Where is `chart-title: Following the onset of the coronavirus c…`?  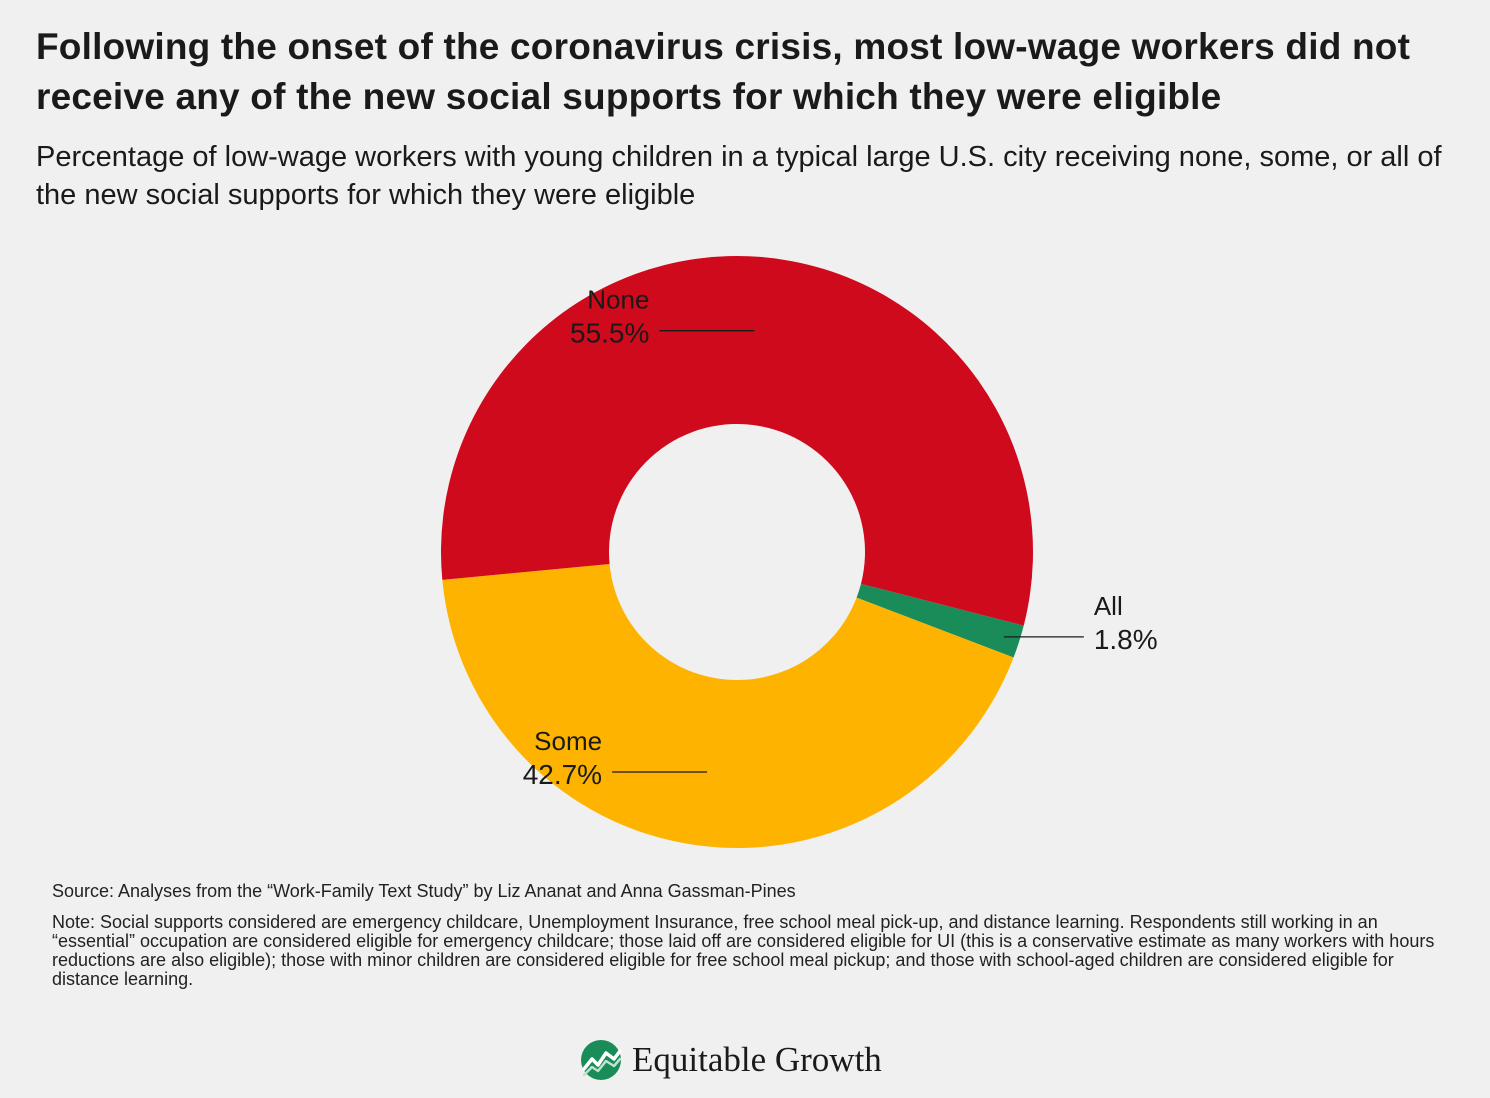 chart-title: Following the onset of the coronavirus c… is located at coordinates (723, 71).